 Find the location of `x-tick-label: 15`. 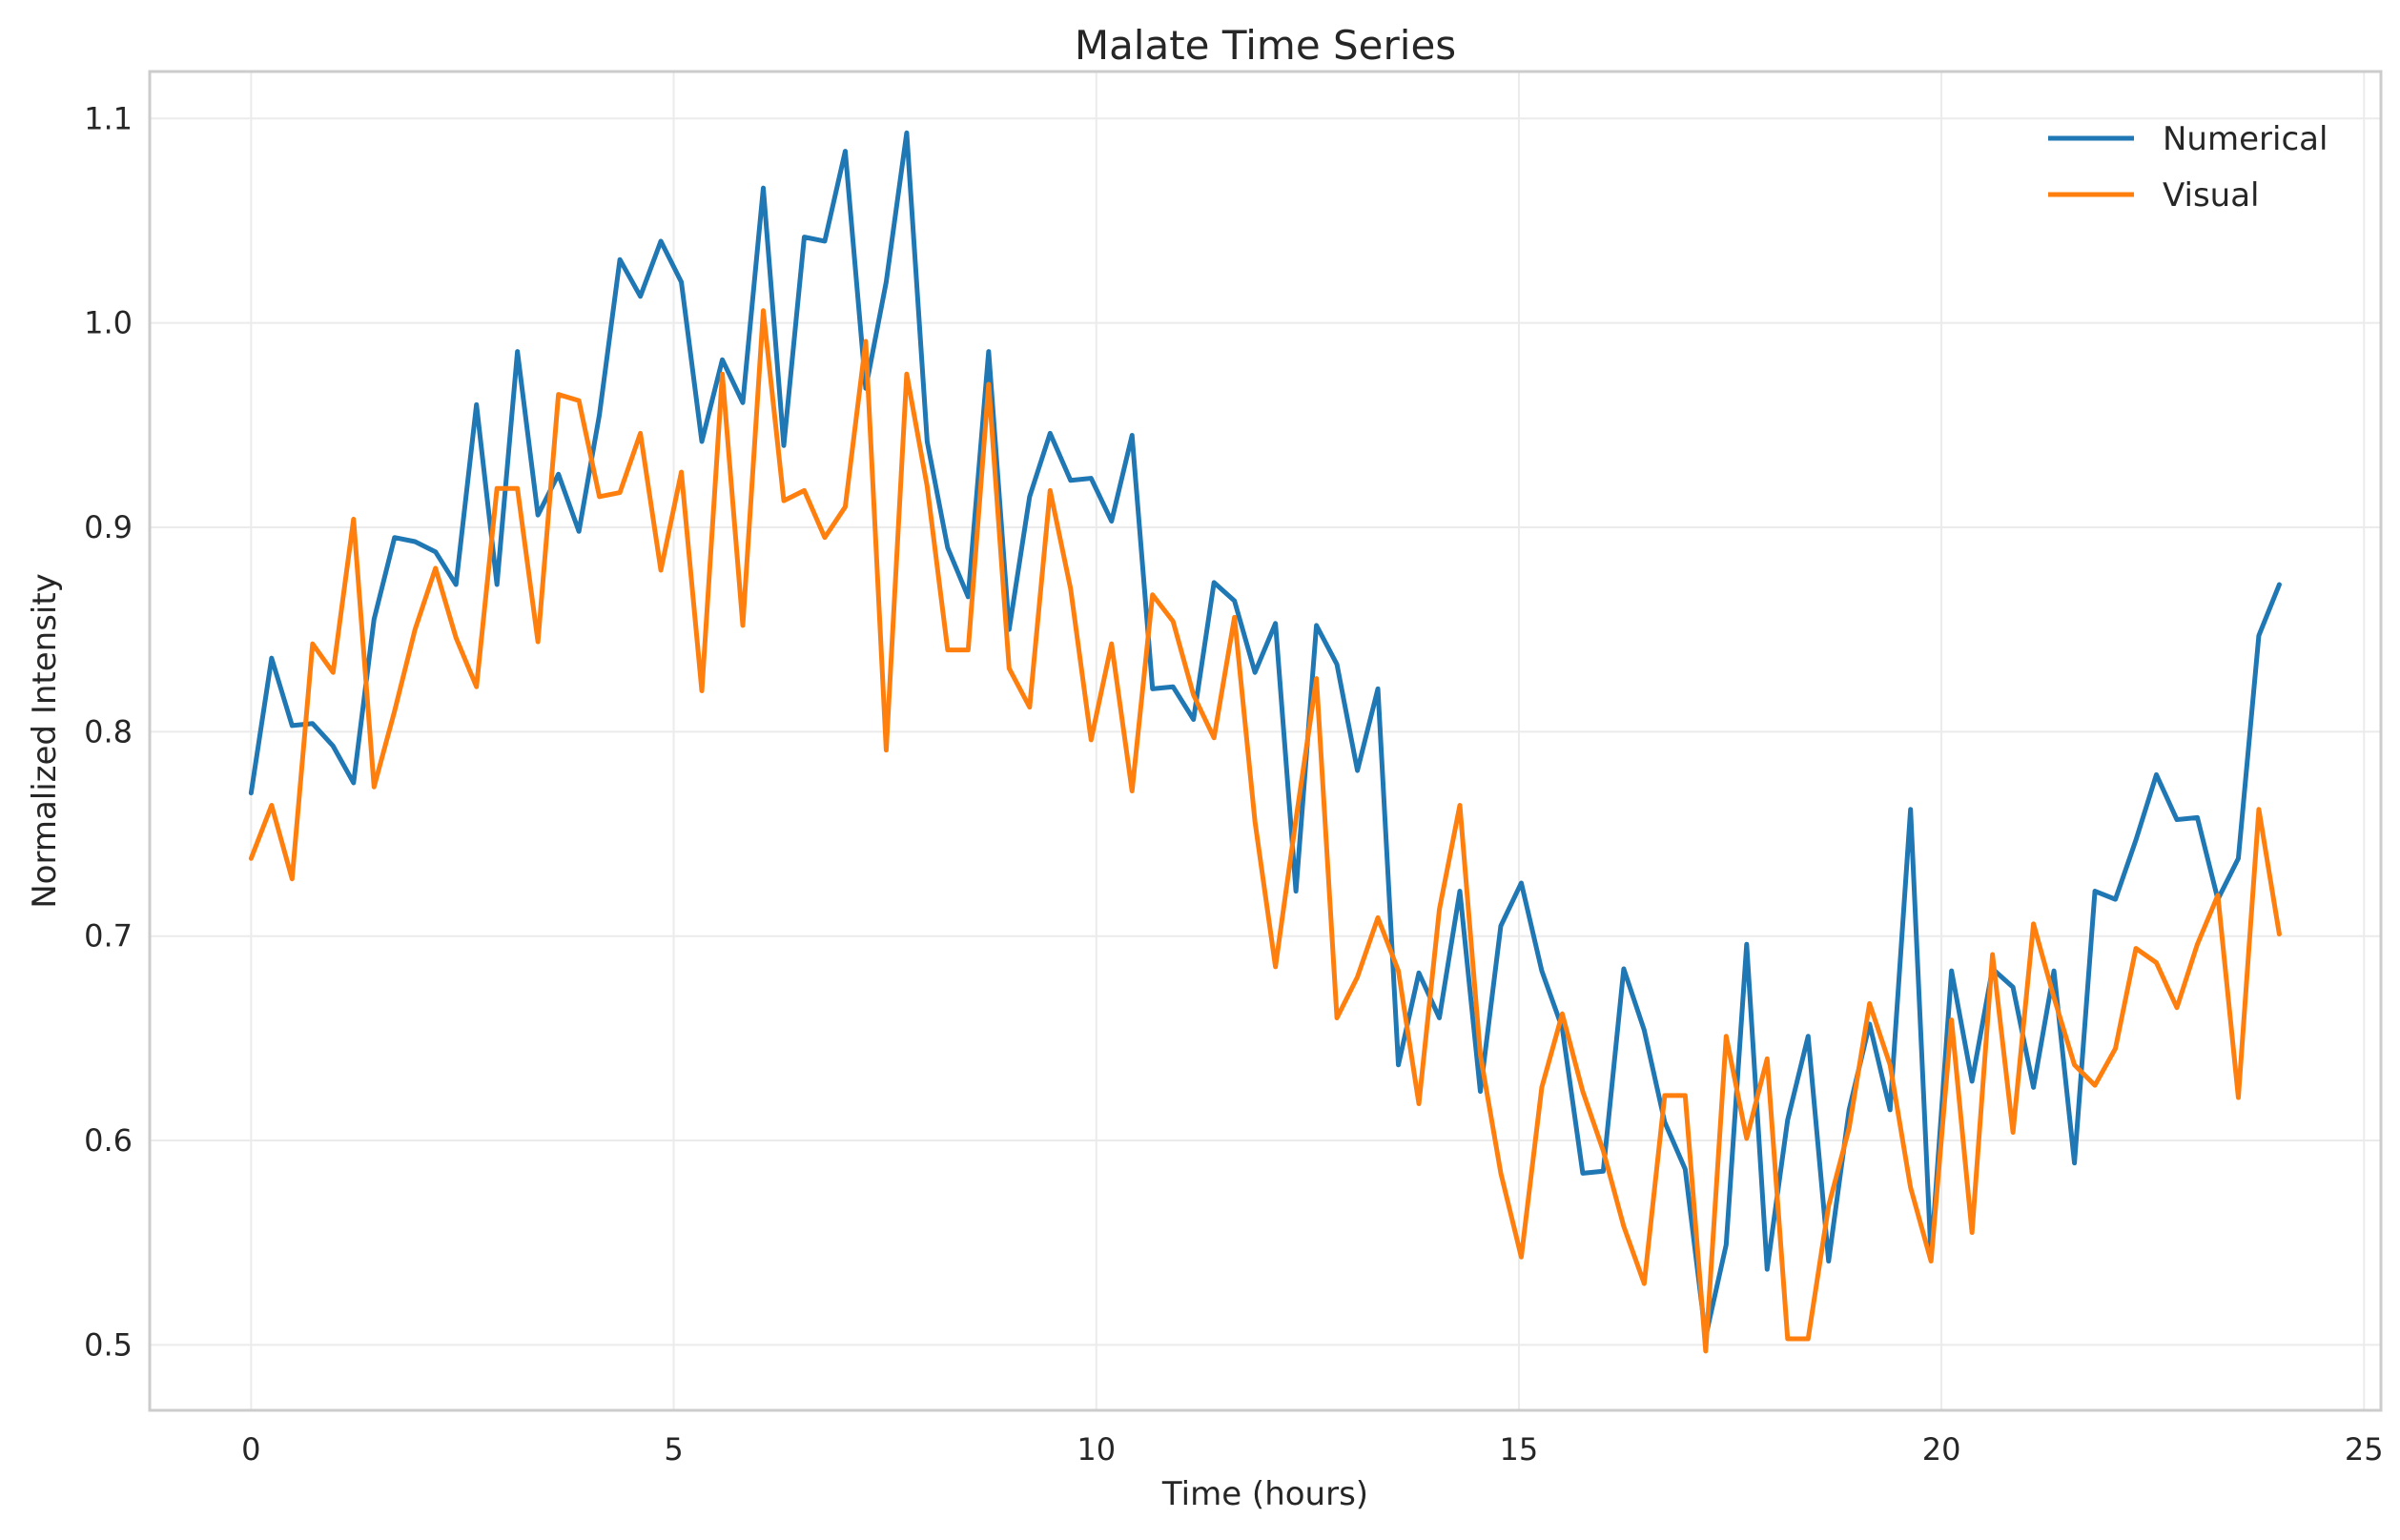

x-tick-label: 15 is located at coordinates (1520, 1449).